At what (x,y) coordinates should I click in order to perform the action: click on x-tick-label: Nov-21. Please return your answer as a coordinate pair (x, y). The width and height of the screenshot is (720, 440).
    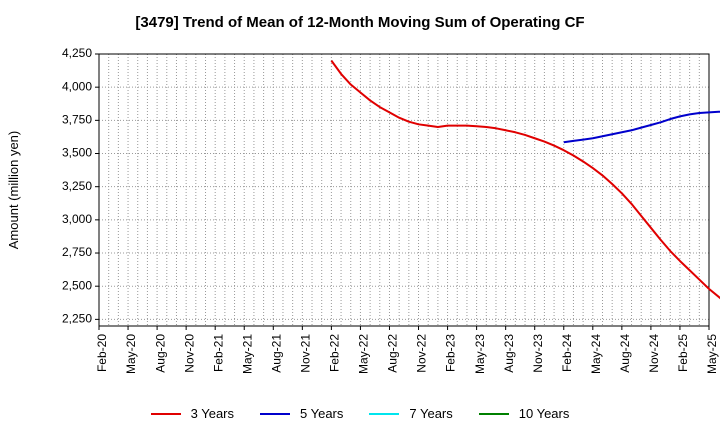
    Looking at the image, I should click on (306, 353).